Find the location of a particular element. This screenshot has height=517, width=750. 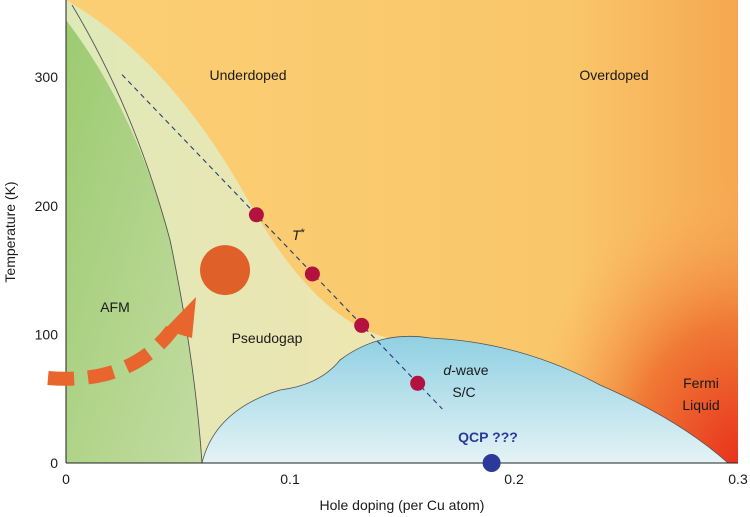

x-tick-label: 0.3 is located at coordinates (738, 479).